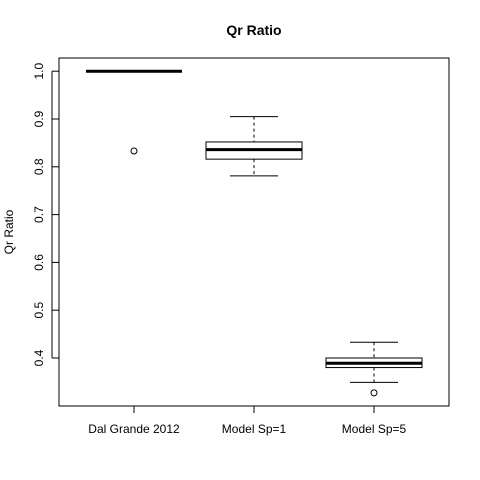  Describe the element at coordinates (39, 262) in the screenshot. I see `y-tick-label-2: 0.6` at that location.